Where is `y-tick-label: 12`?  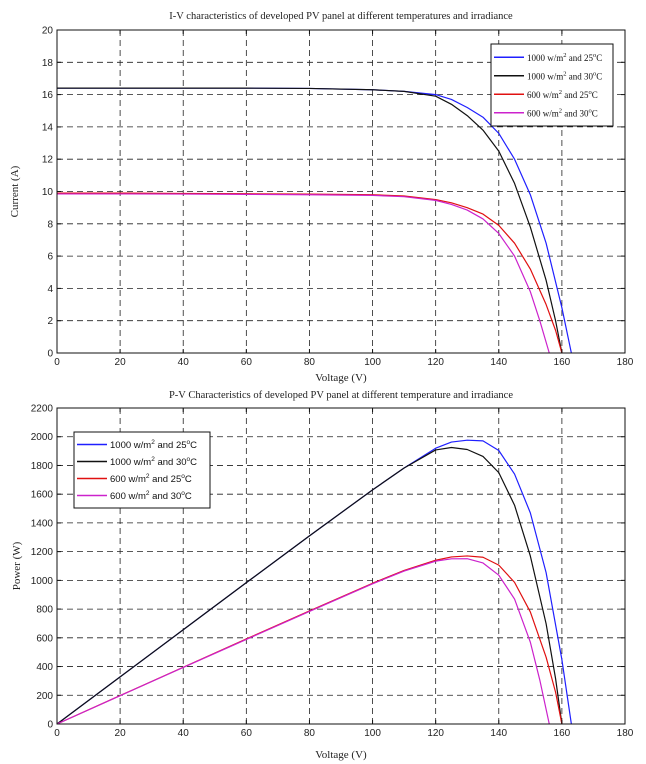 y-tick-label: 12 is located at coordinates (48, 160).